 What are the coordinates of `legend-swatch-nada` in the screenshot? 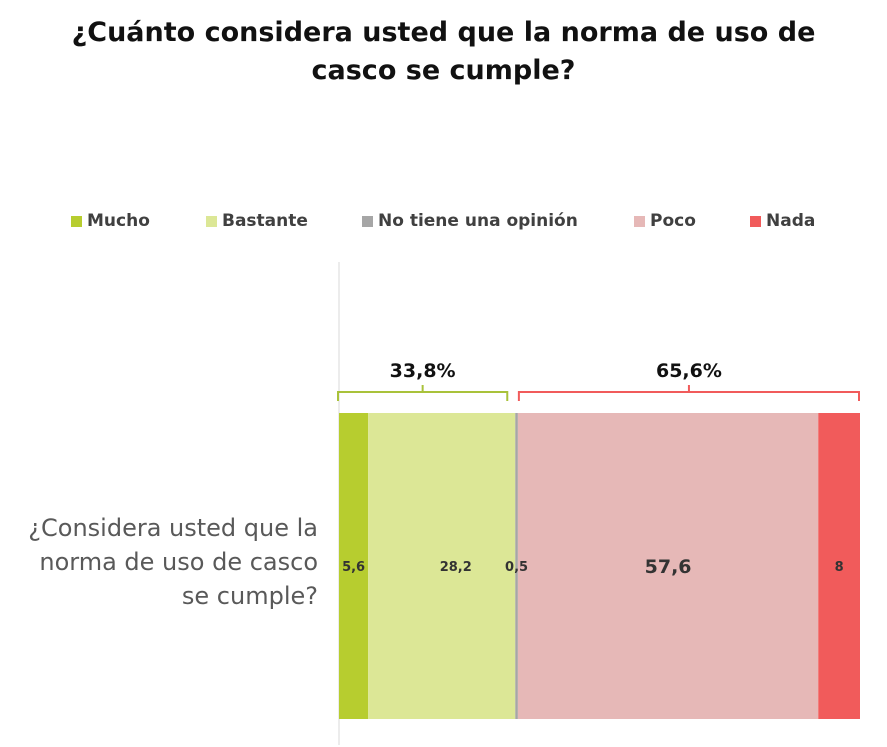 It's located at (755, 221).